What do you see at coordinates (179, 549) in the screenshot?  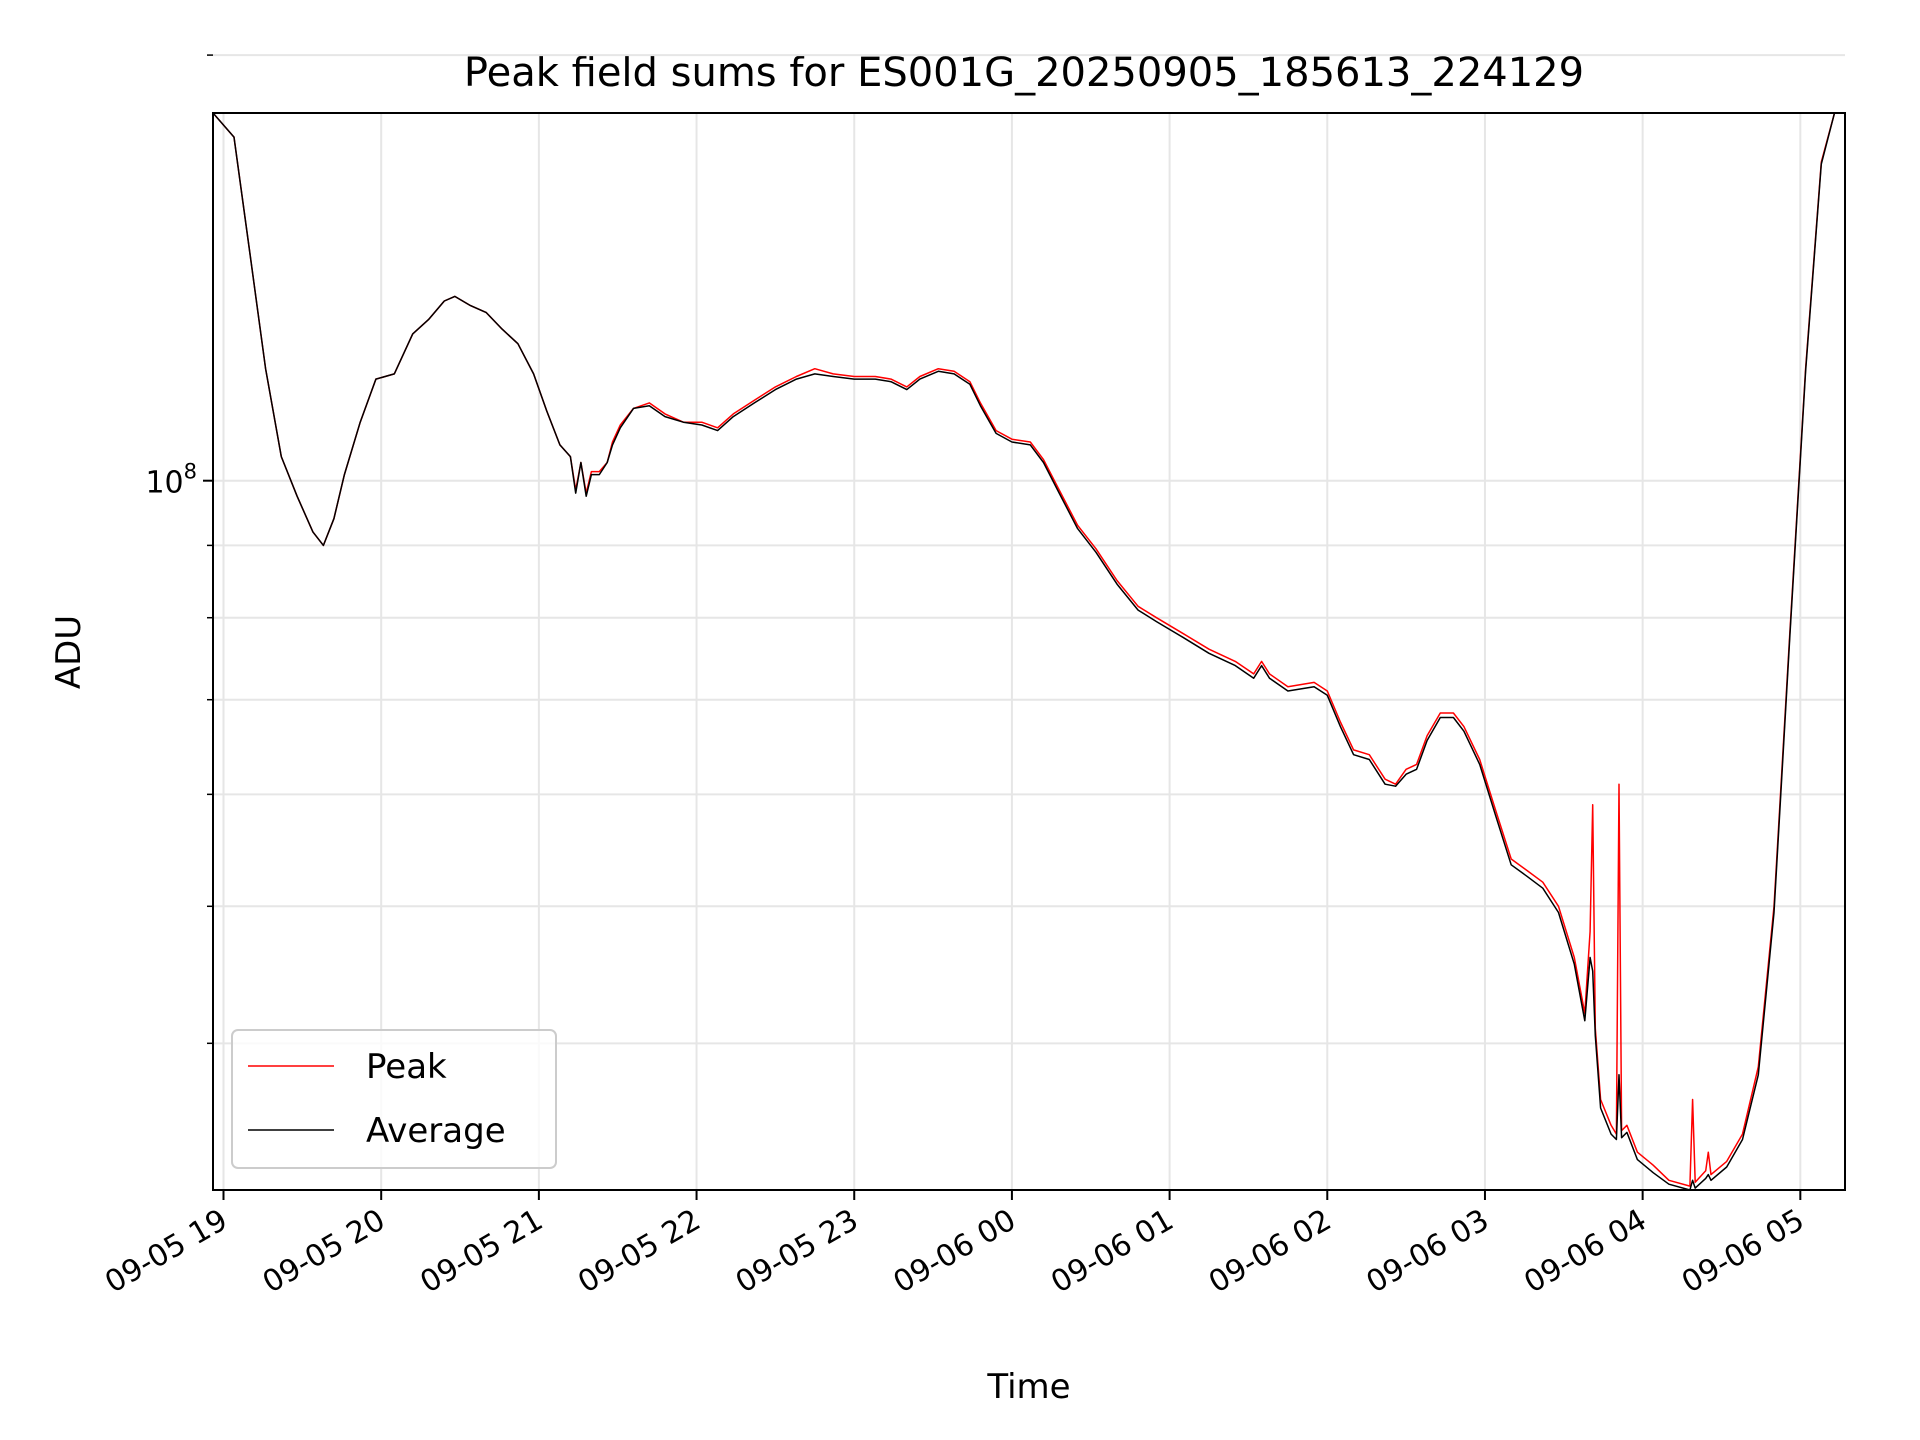 I see `y-axis-ticks: 108` at bounding box center [179, 549].